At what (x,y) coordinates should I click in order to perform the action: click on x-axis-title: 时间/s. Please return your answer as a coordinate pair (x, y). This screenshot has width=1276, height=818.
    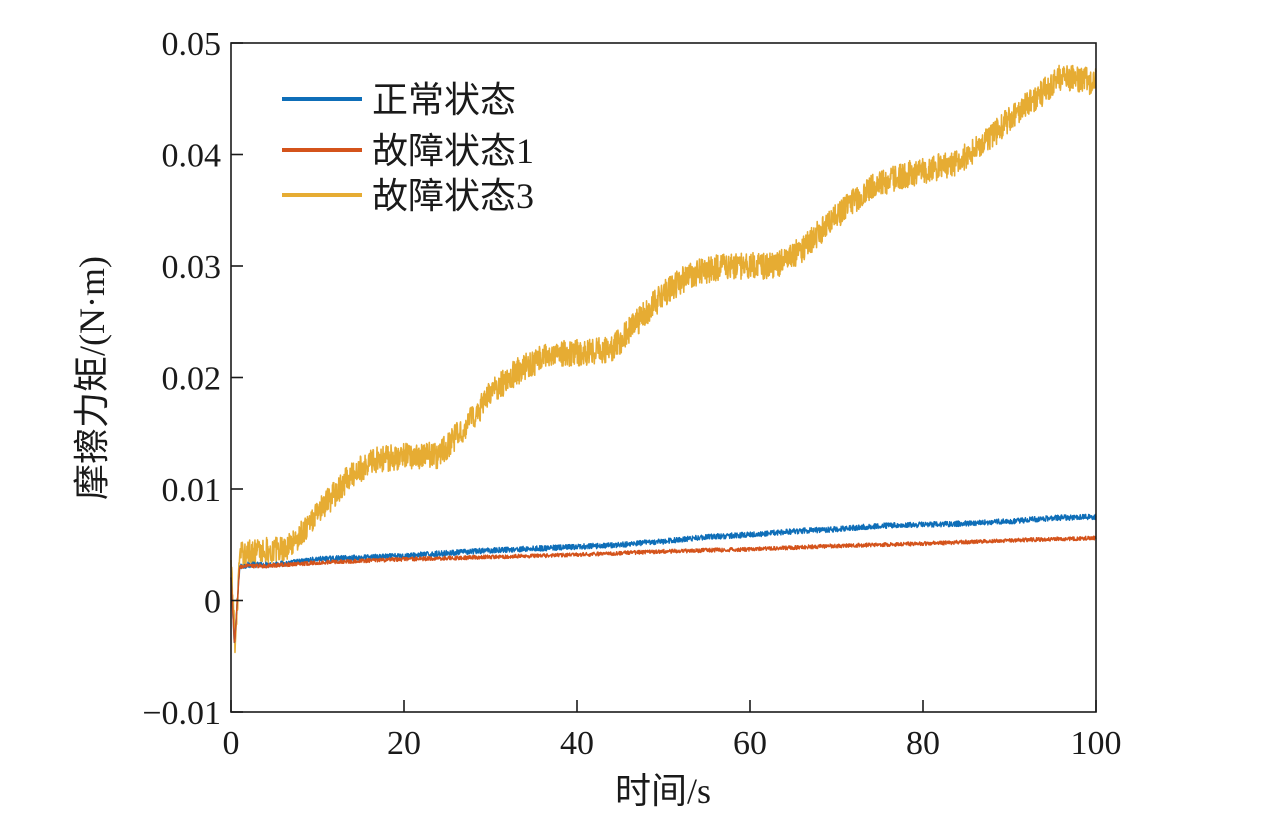
    Looking at the image, I should click on (663, 791).